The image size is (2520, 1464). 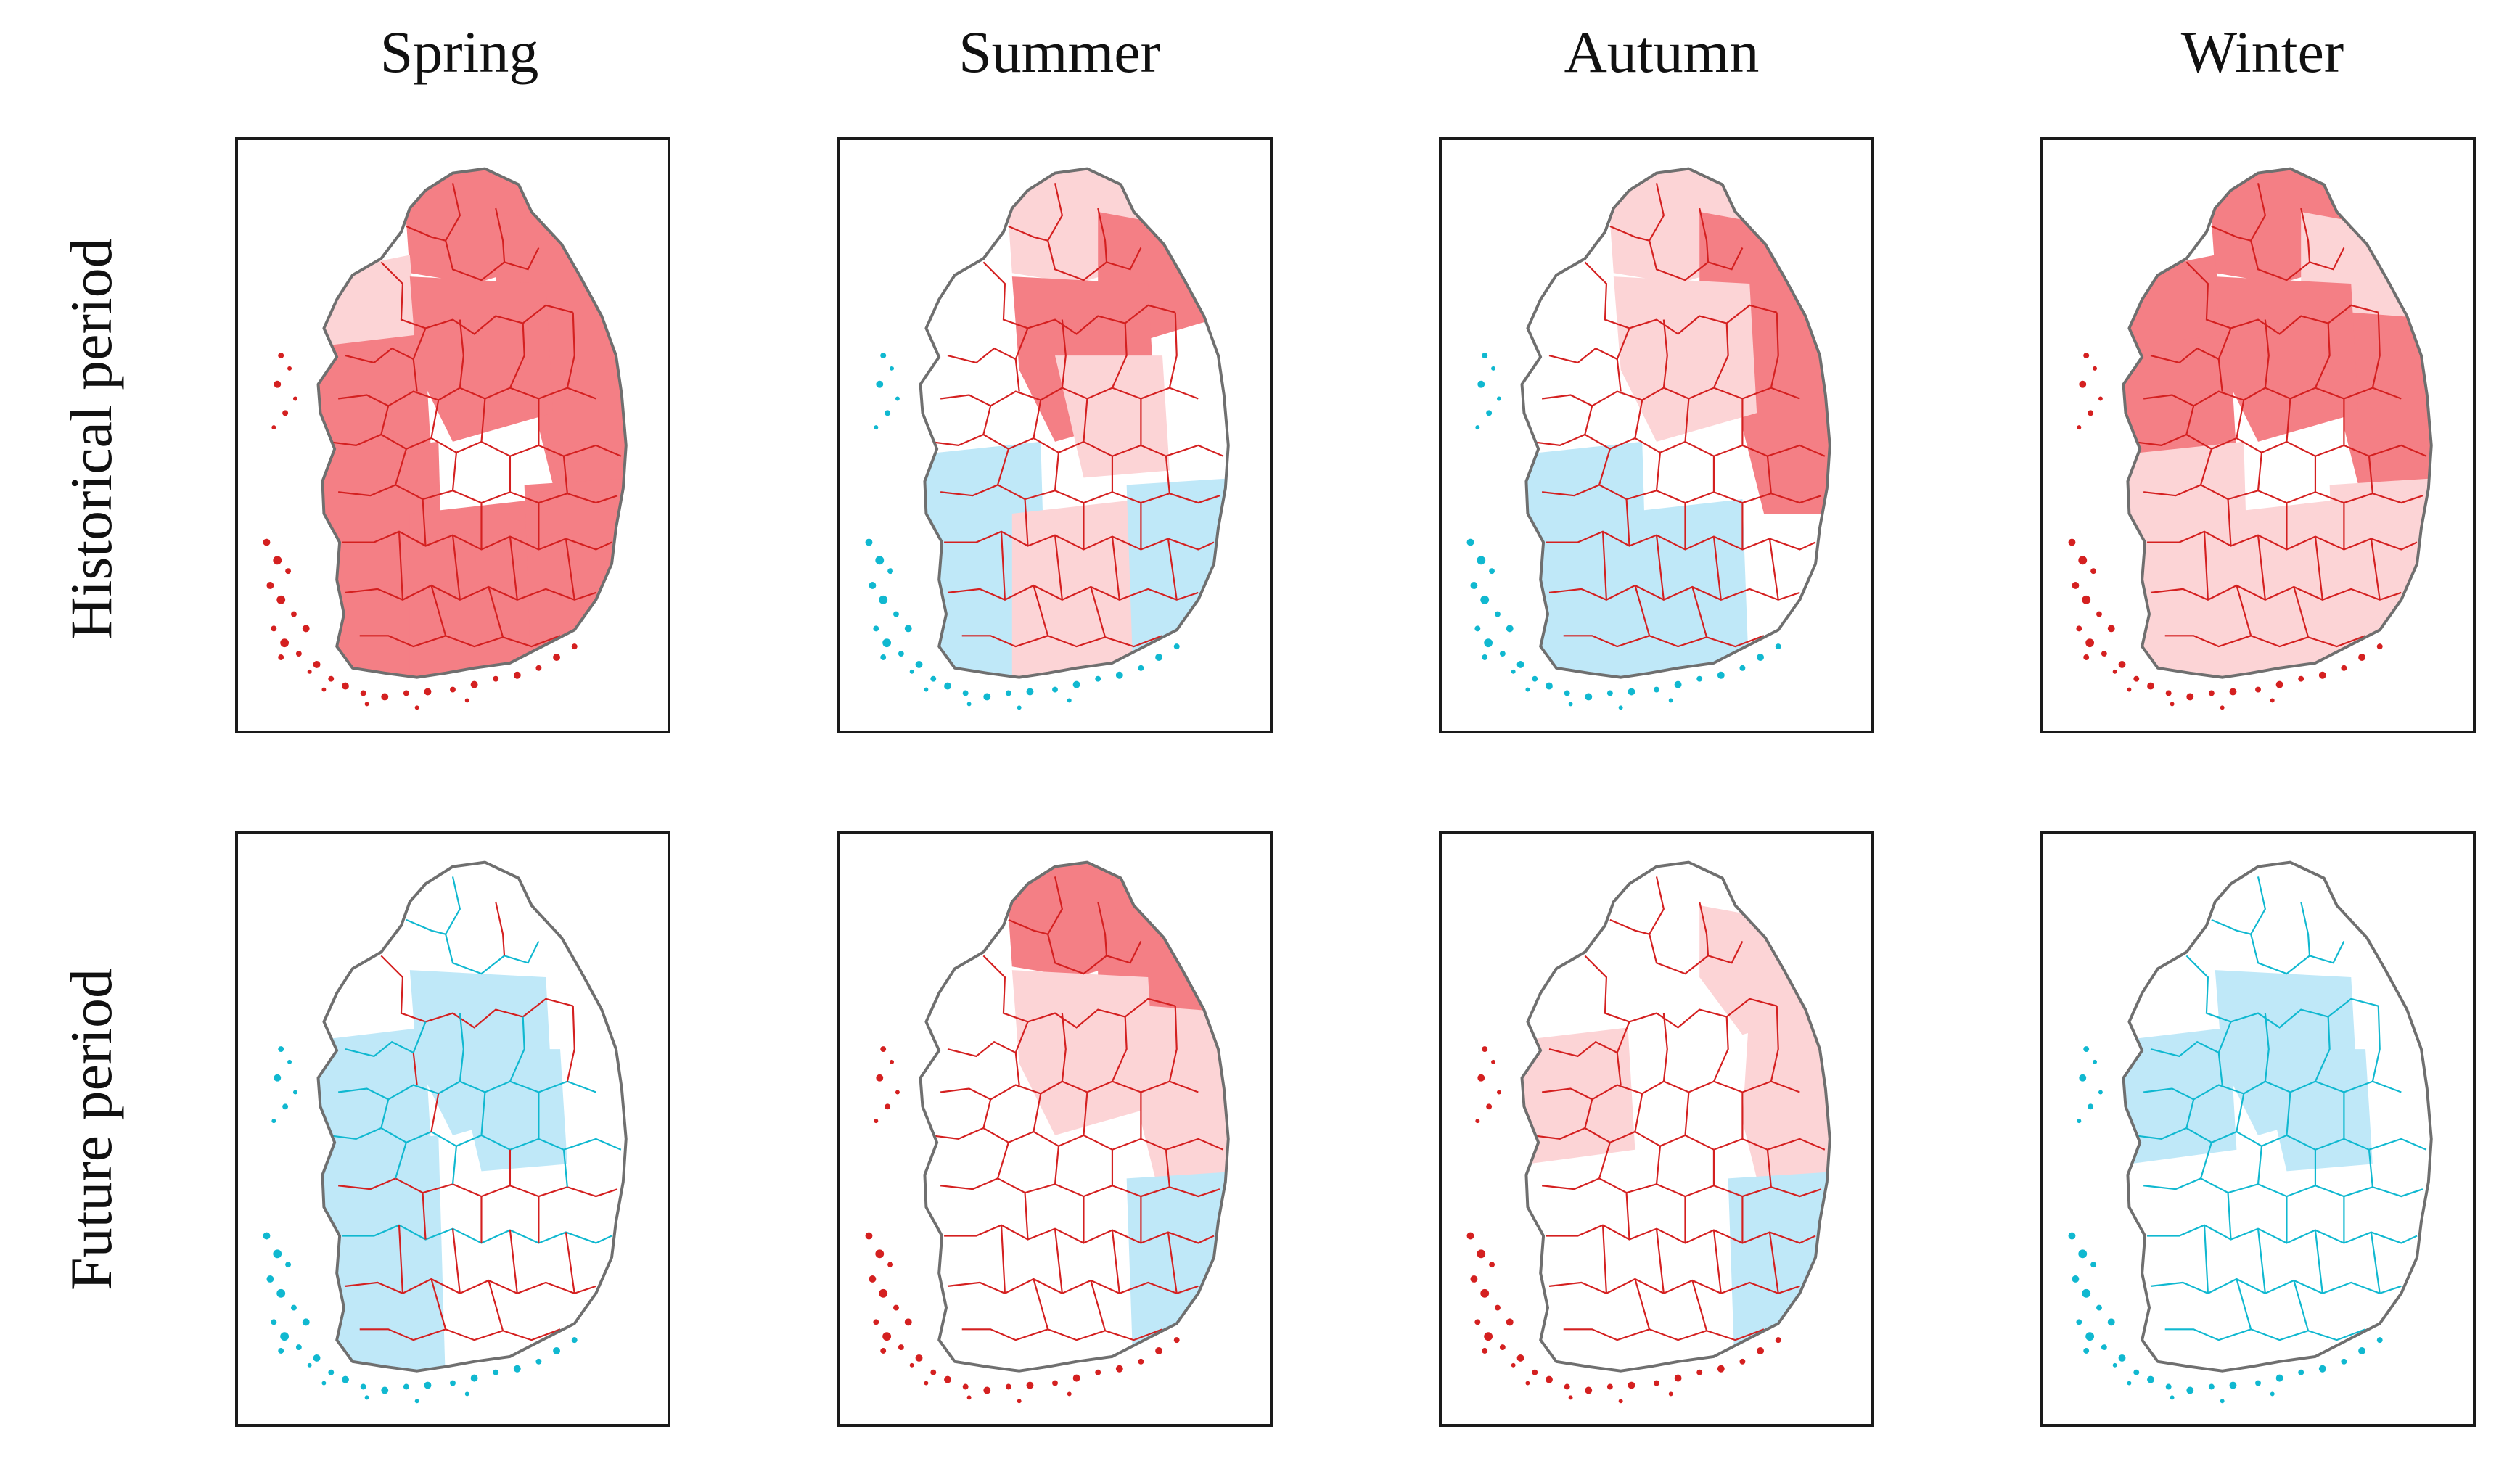 I want to click on map-summer-historical, so click(x=1055, y=435).